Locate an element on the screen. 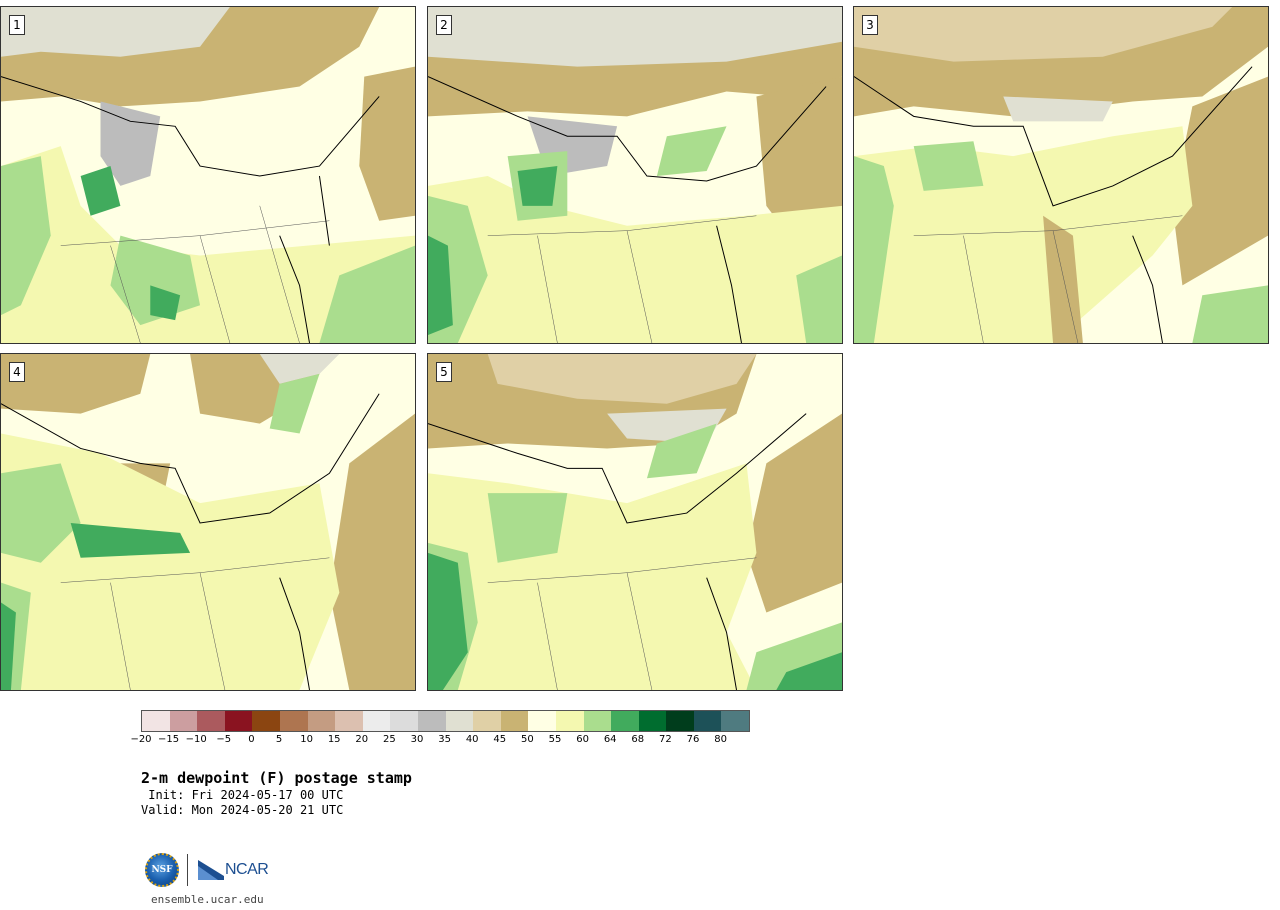 Image resolution: width=1280 pixels, height=910 pixels. logo-row: NSF NCAR is located at coordinates (207, 870).